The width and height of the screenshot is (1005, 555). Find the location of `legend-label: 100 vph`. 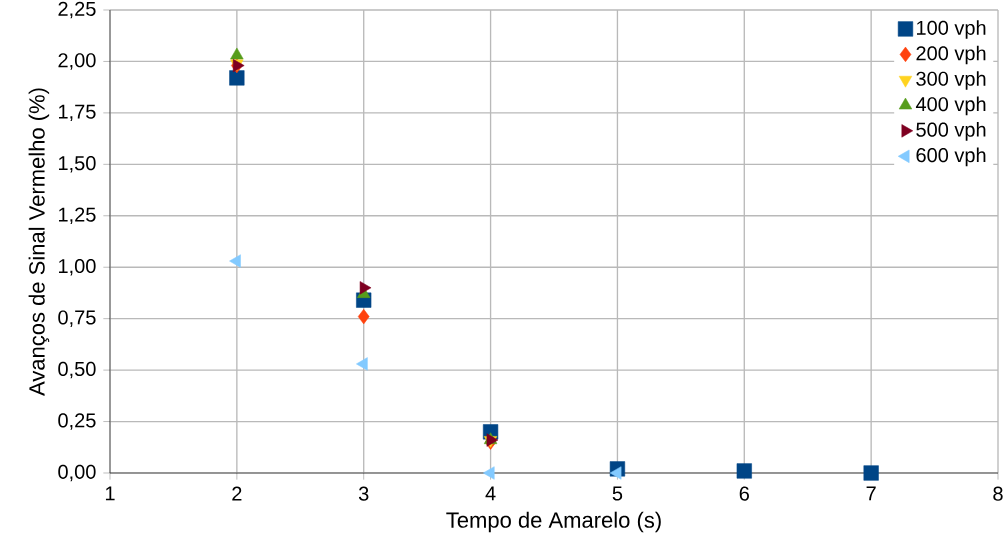

legend-label: 100 vph is located at coordinates (951, 29).